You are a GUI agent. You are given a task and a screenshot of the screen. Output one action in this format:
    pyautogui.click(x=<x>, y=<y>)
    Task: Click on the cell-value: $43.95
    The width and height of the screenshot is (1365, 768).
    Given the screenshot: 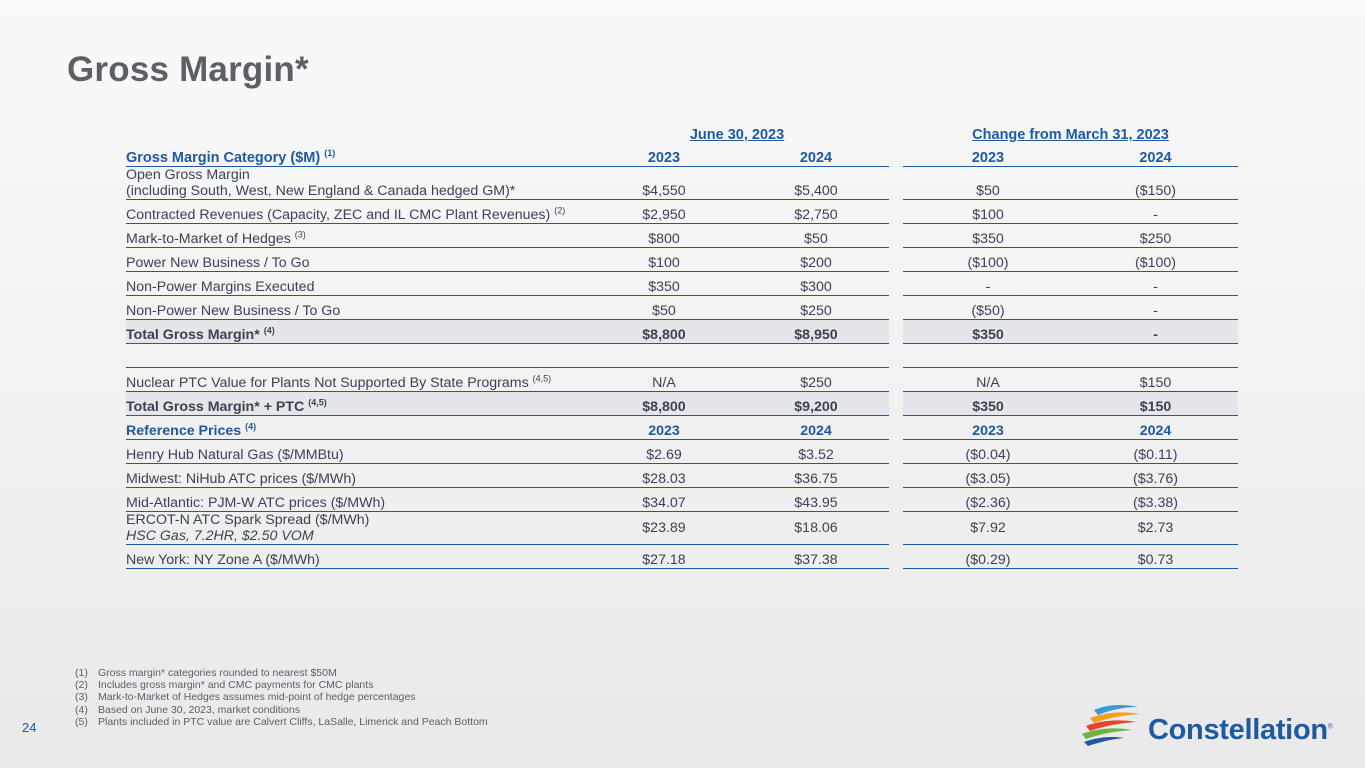 What is the action you would take?
    pyautogui.click(x=816, y=499)
    